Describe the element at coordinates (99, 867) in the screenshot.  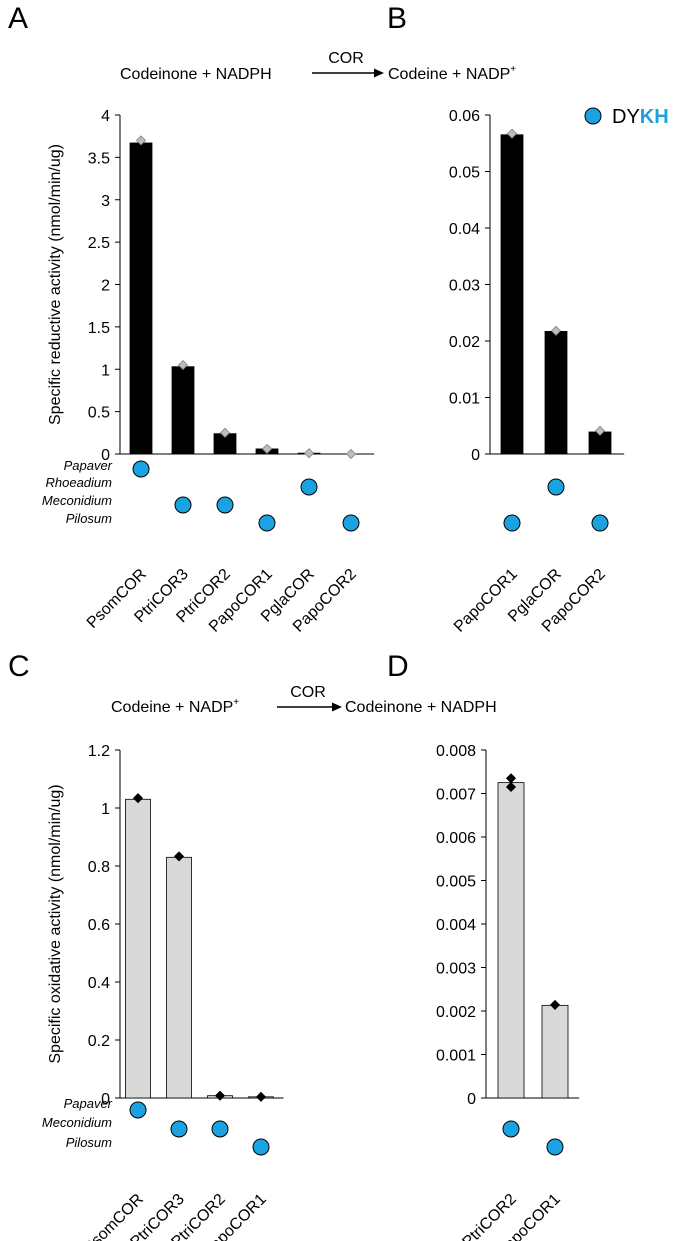
I see `y-tick-label: 0.8` at that location.